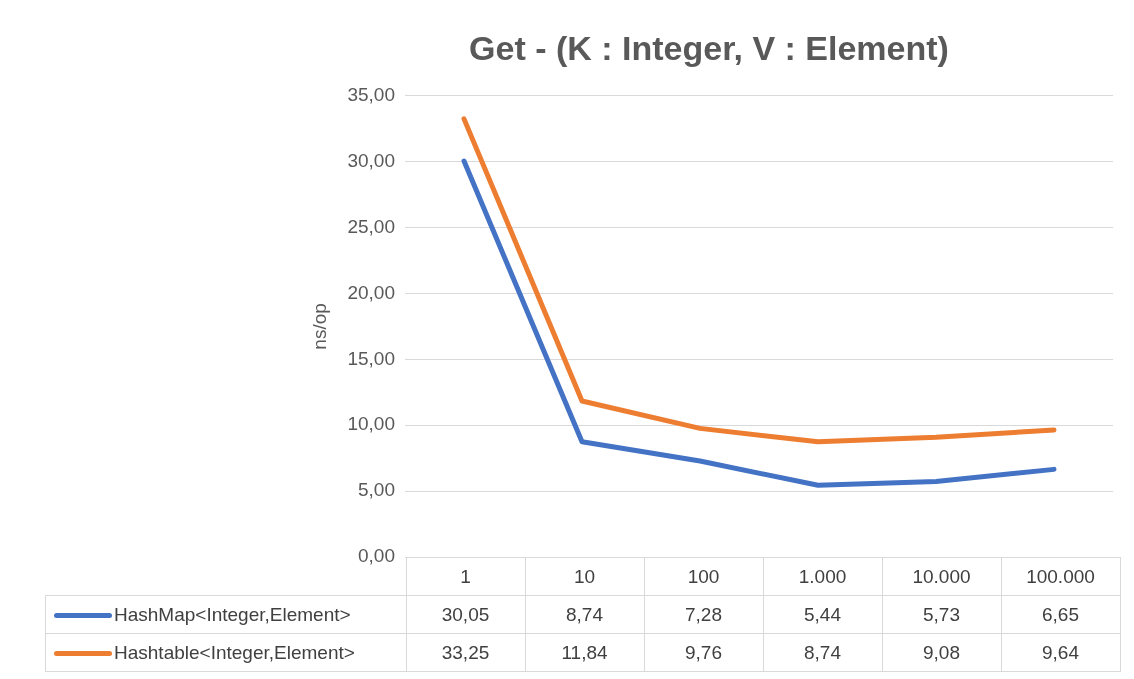 This screenshot has height=679, width=1134. What do you see at coordinates (225, 652) in the screenshot?
I see `legend-label: Hashtable<Integer,Element>` at bounding box center [225, 652].